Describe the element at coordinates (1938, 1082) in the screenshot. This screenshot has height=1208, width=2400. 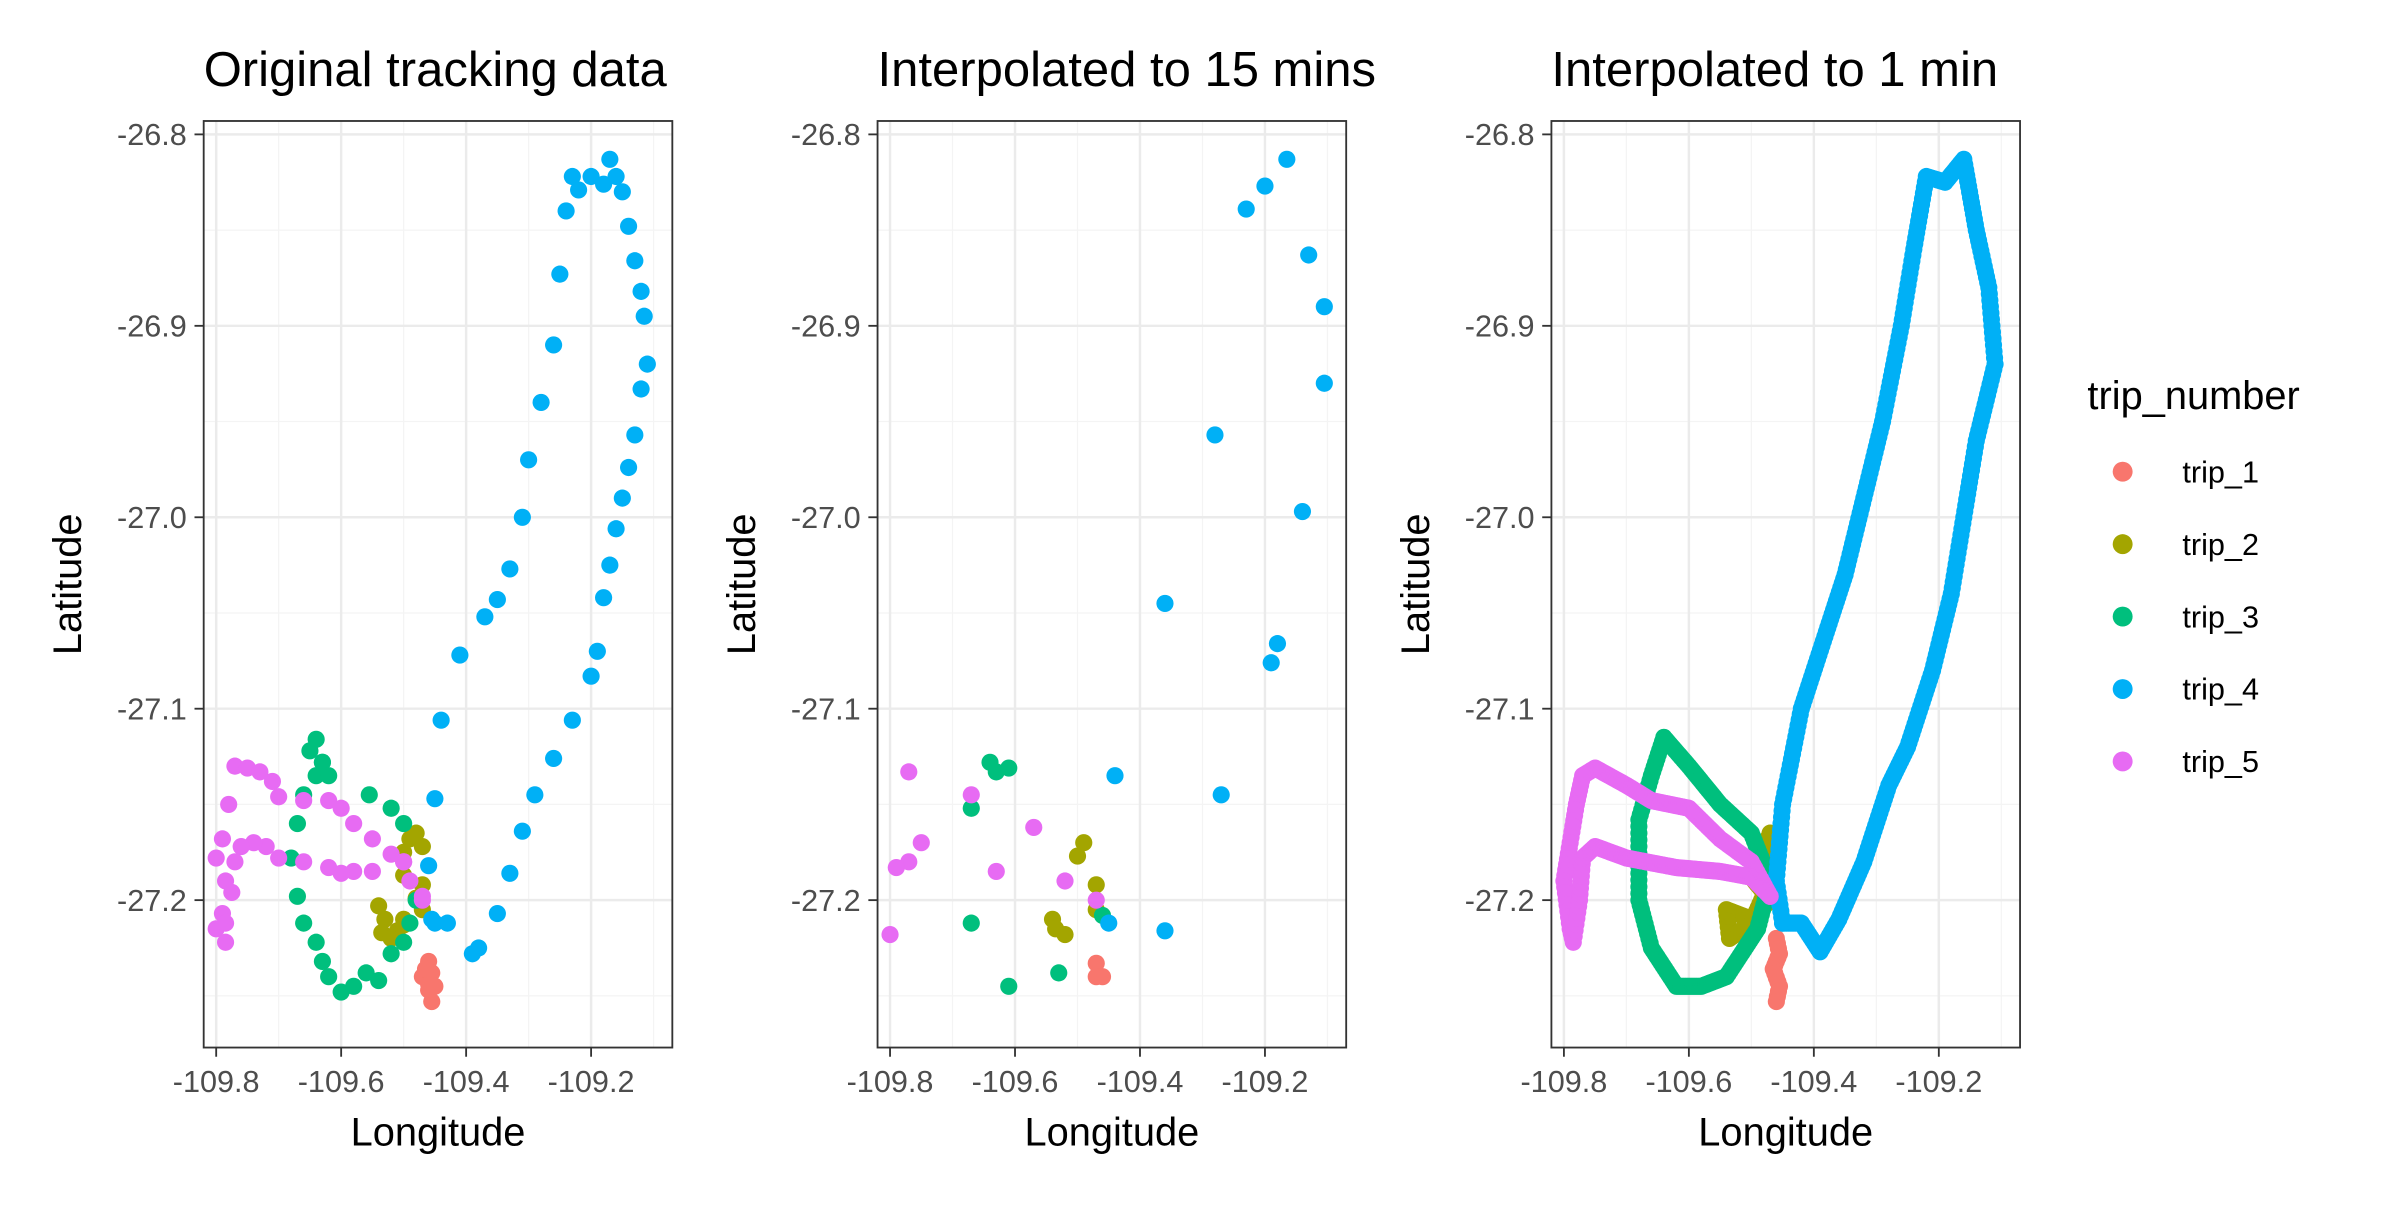
I see `x-tick-label: -109.2` at that location.